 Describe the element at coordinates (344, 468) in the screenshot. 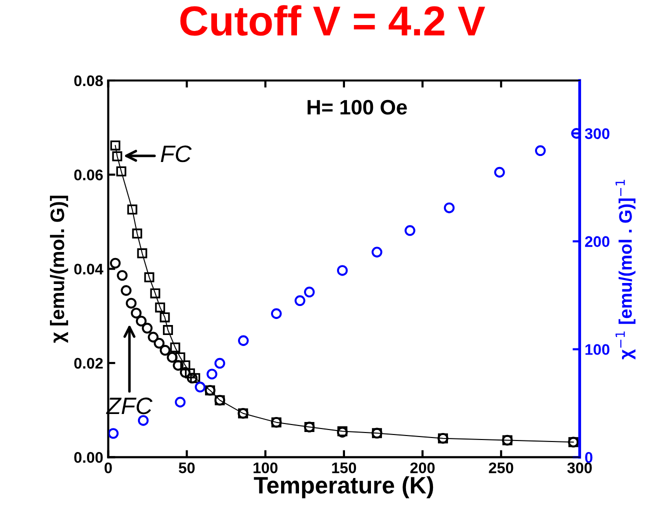

I see `x-tick-label: 150` at that location.